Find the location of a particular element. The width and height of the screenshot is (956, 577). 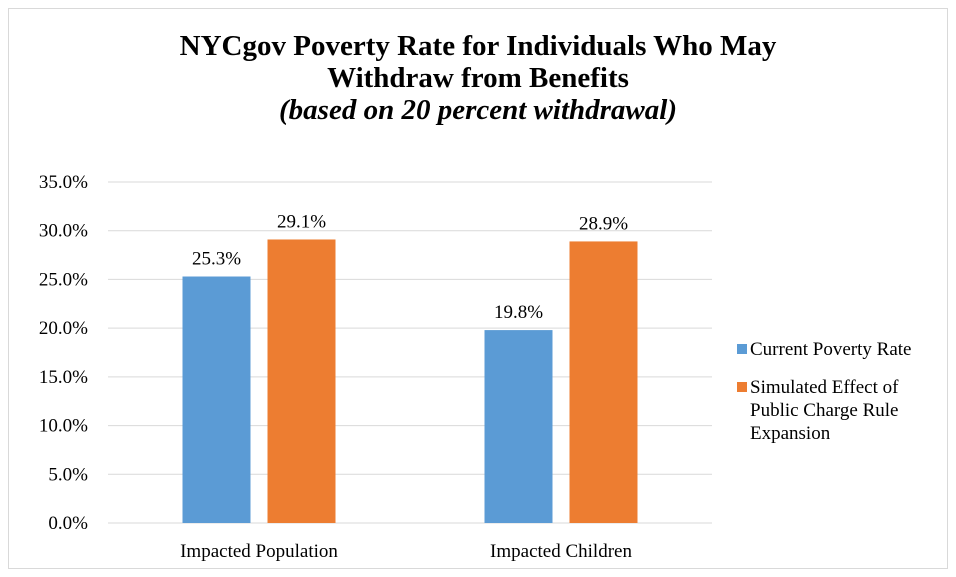

y-tick-label-5: 25.0% is located at coordinates (63, 279).